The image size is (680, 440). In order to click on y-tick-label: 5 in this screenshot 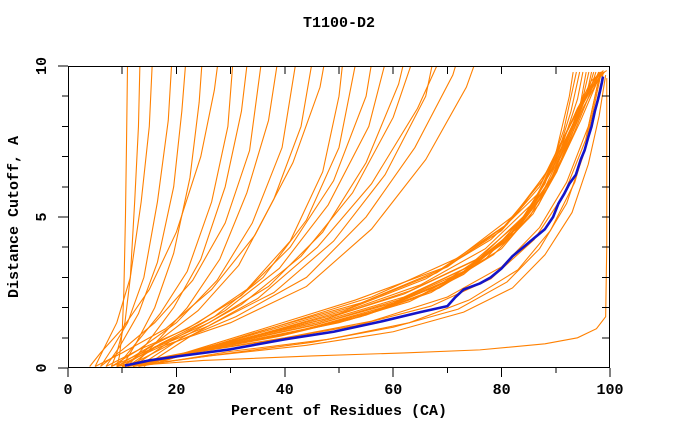, I will do `click(42, 216)`.